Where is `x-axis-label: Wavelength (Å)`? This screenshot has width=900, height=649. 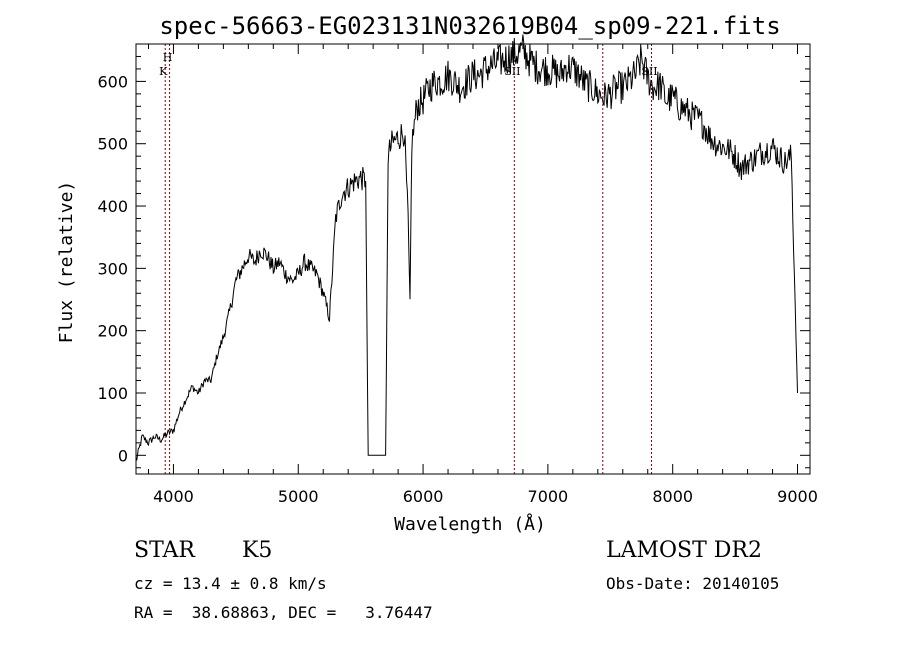 x-axis-label: Wavelength (Å) is located at coordinates (470, 524).